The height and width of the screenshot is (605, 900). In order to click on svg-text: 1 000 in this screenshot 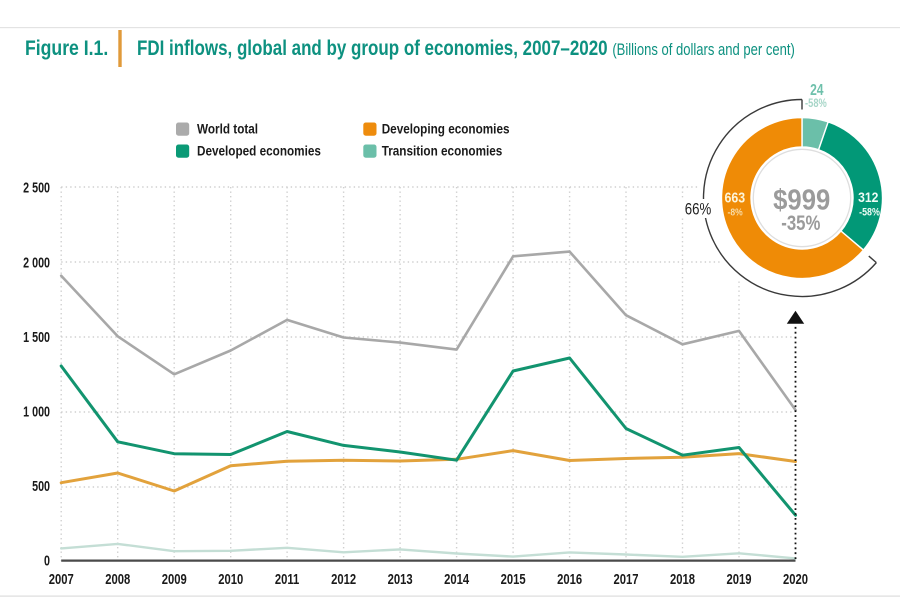, I will do `click(36, 411)`.